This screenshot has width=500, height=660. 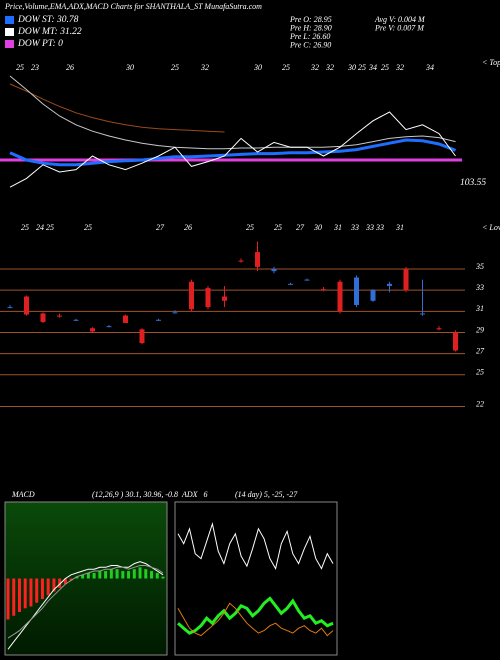 I want to click on stat: Pre H: 28.90, so click(x=310, y=27).